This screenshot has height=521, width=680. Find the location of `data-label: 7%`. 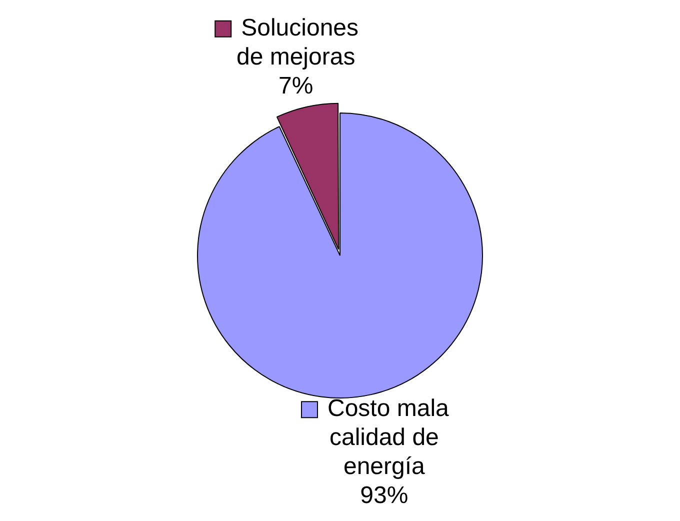

data-label: 7% is located at coordinates (296, 86).